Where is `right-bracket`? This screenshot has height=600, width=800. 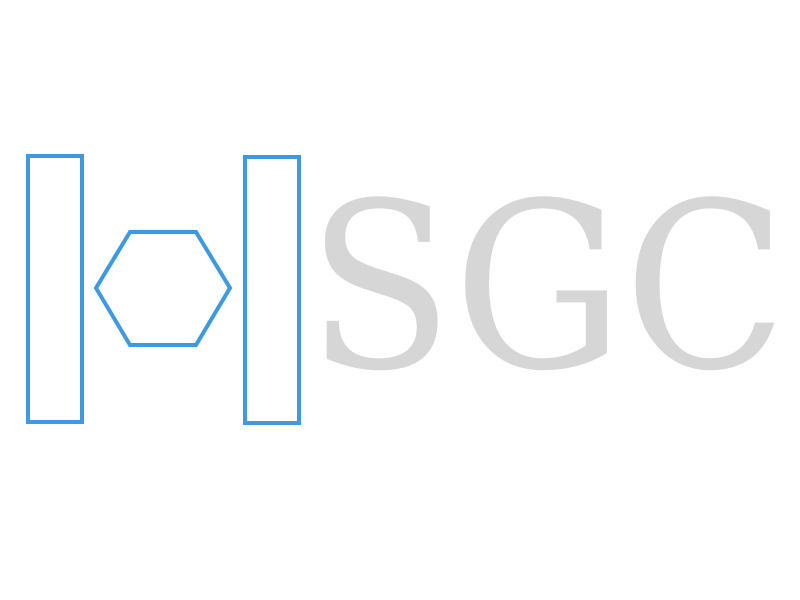
right-bracket is located at coordinates (272, 290).